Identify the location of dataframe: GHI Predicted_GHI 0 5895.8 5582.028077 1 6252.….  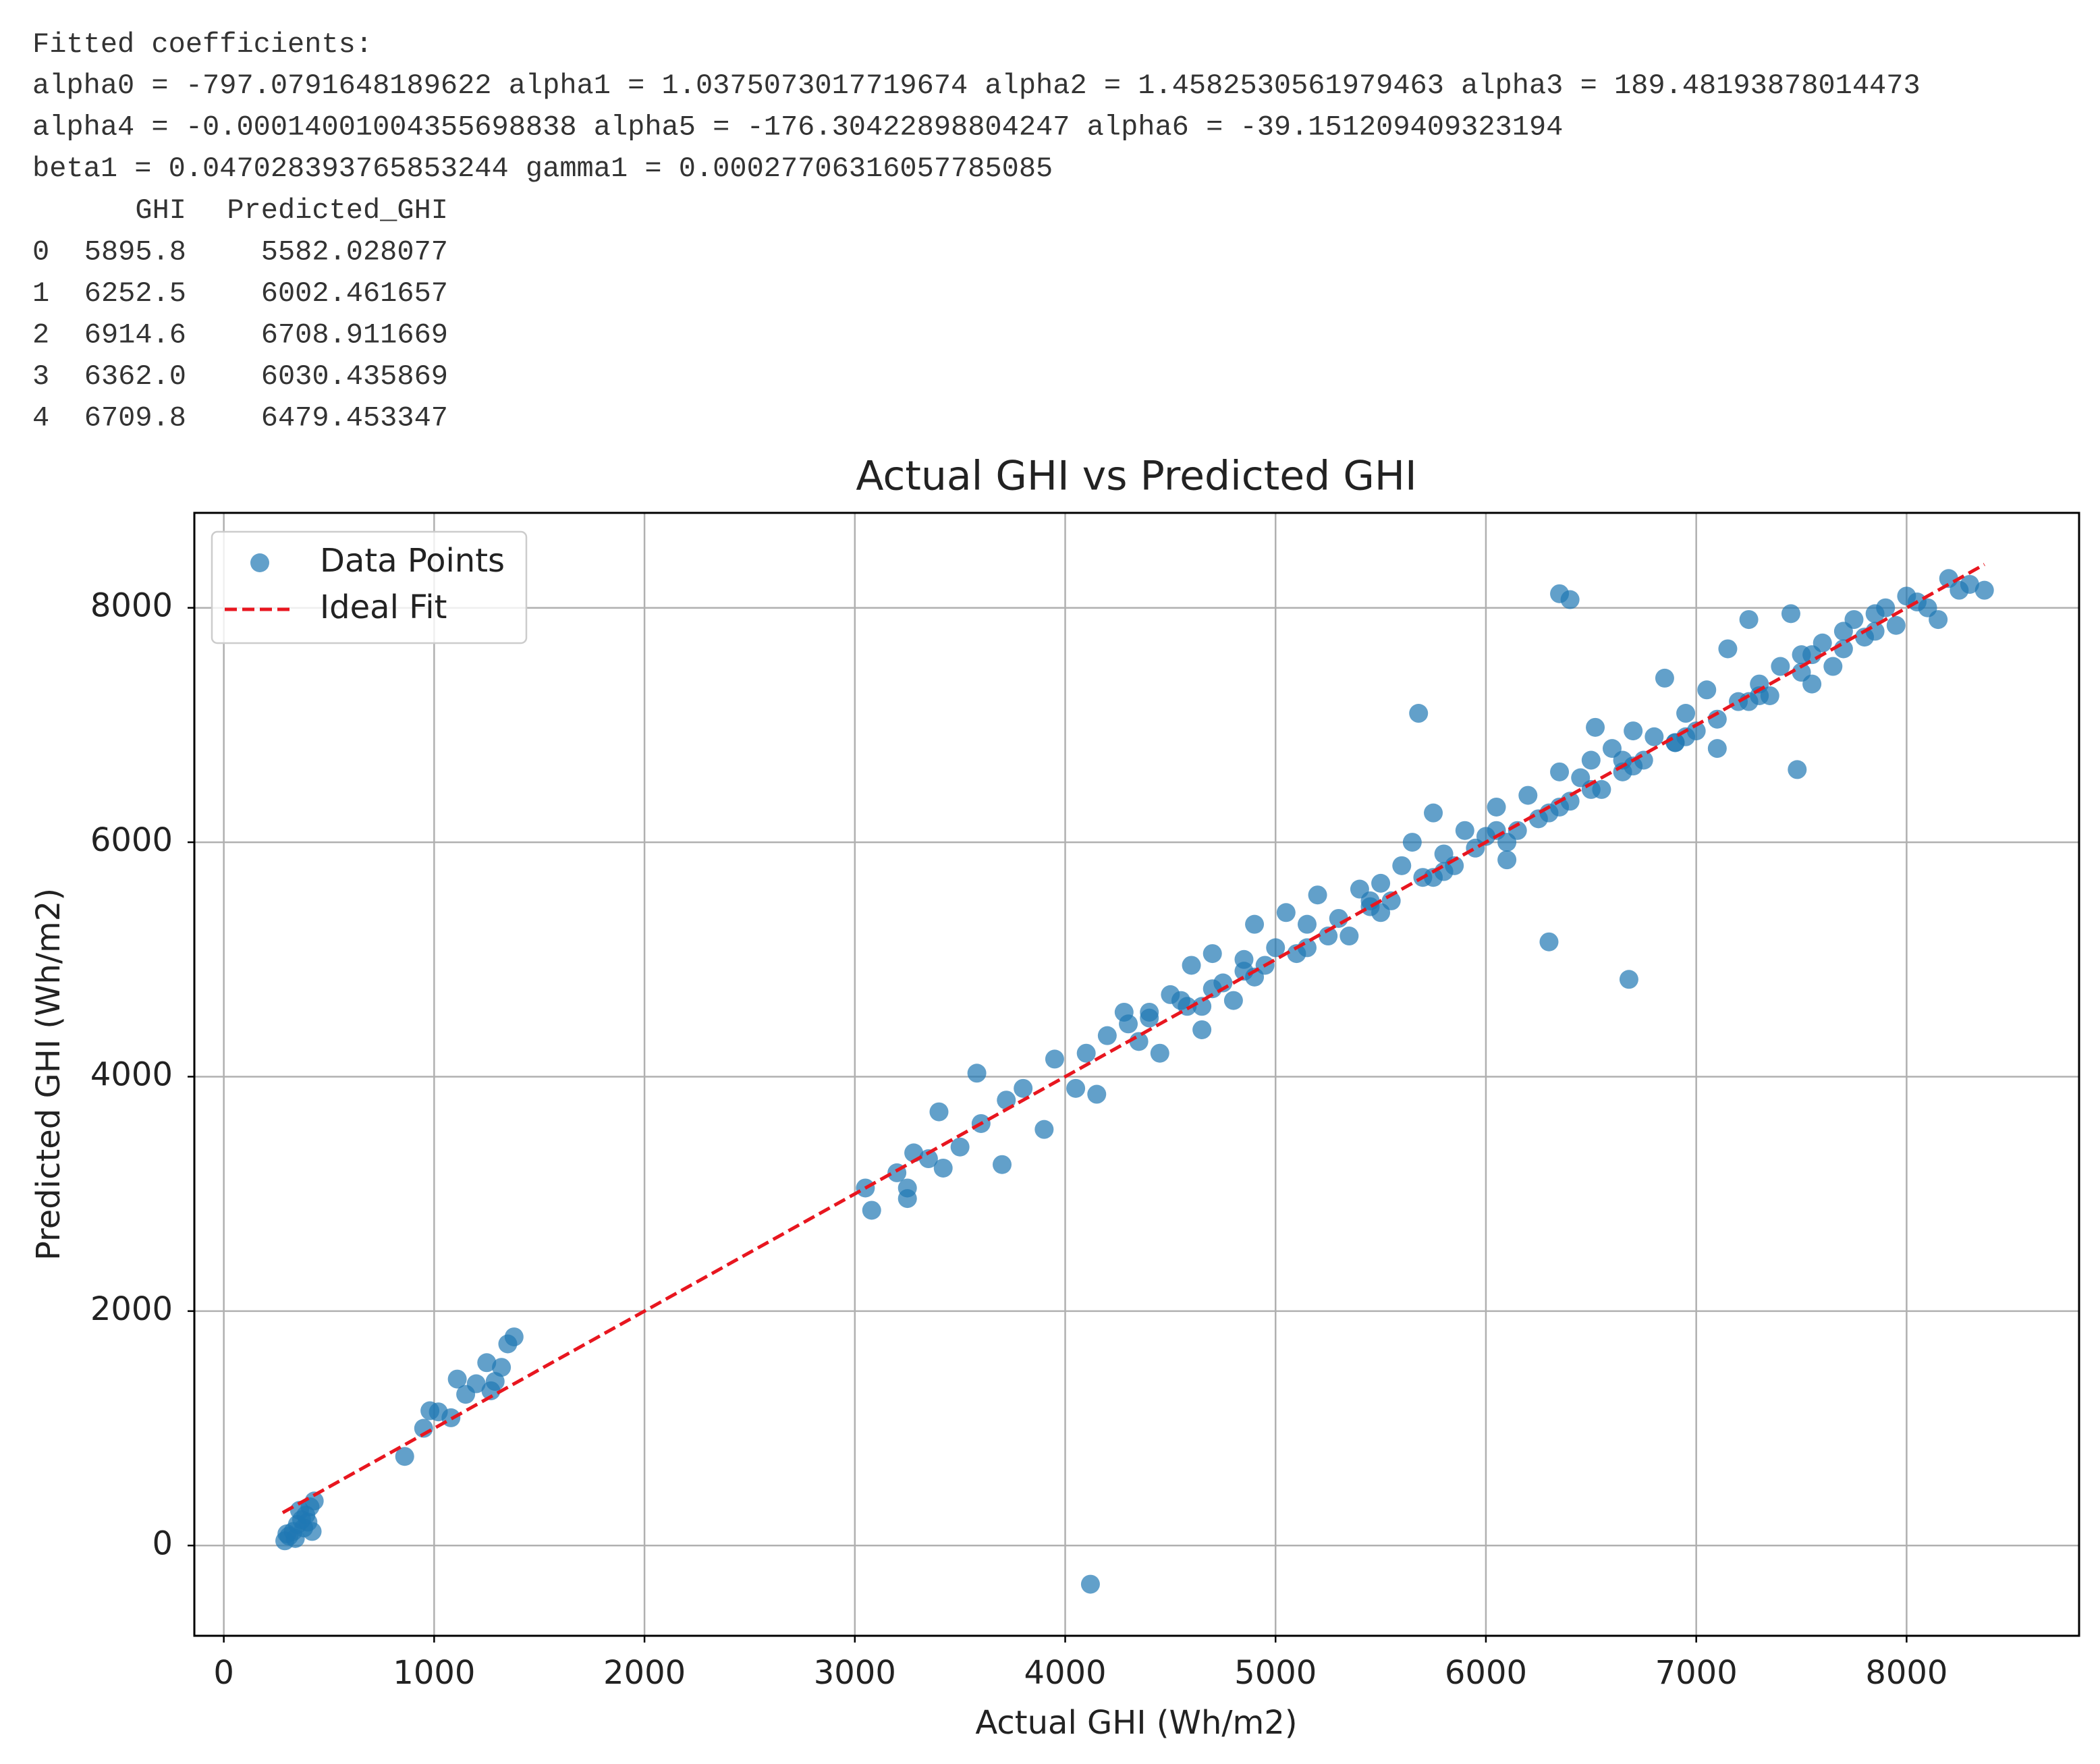
(240, 314).